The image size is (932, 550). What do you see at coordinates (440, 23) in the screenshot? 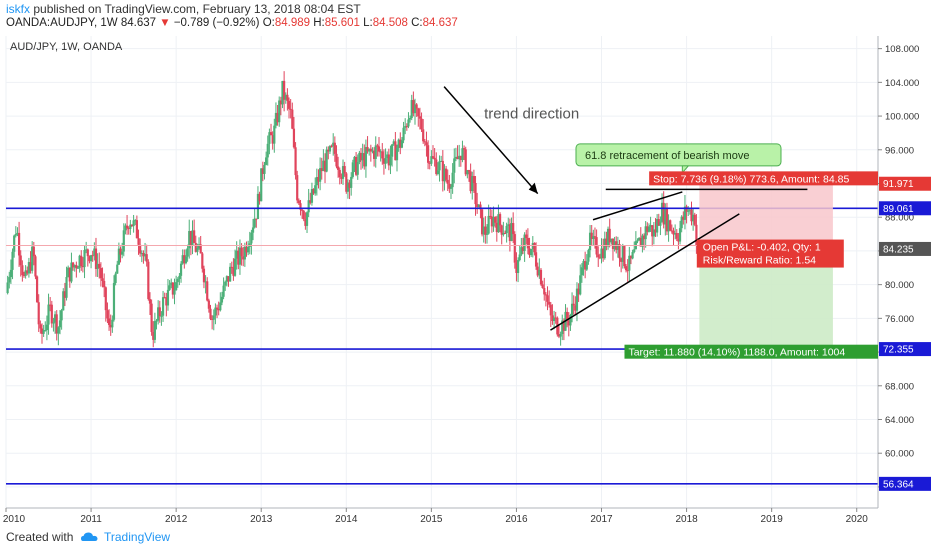
I see `close-value: 84.637` at bounding box center [440, 23].